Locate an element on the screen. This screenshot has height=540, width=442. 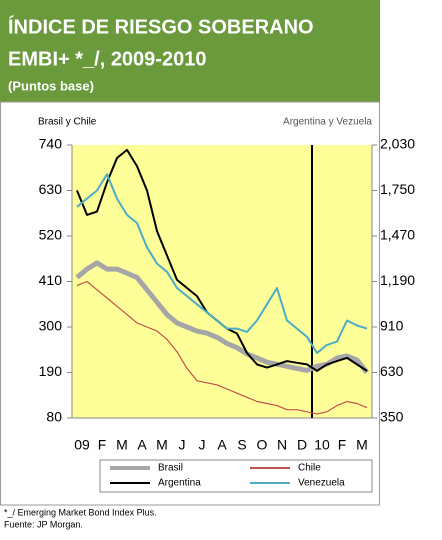
y-tick-label: 630 is located at coordinates (51, 189).